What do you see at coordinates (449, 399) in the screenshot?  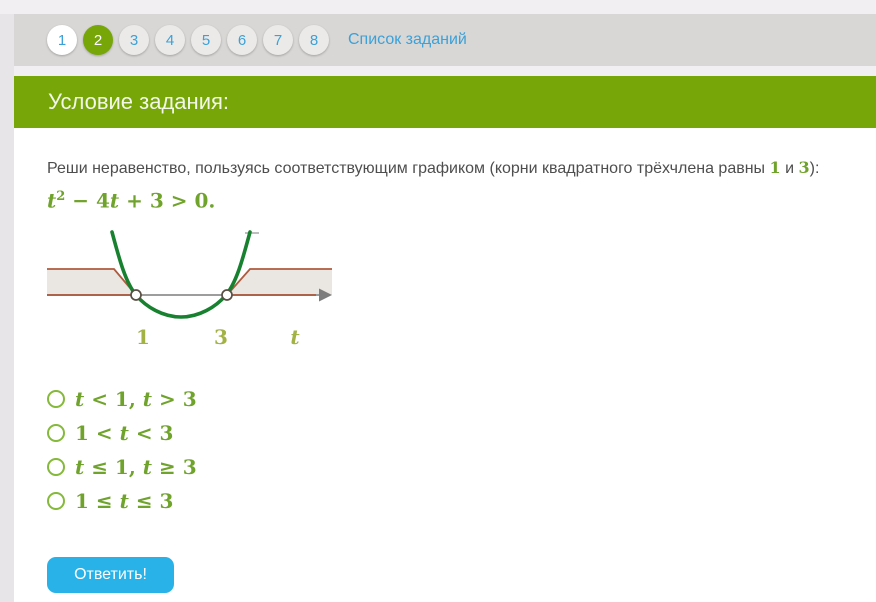 I see `option-row-1: t < 1, t > 3` at bounding box center [449, 399].